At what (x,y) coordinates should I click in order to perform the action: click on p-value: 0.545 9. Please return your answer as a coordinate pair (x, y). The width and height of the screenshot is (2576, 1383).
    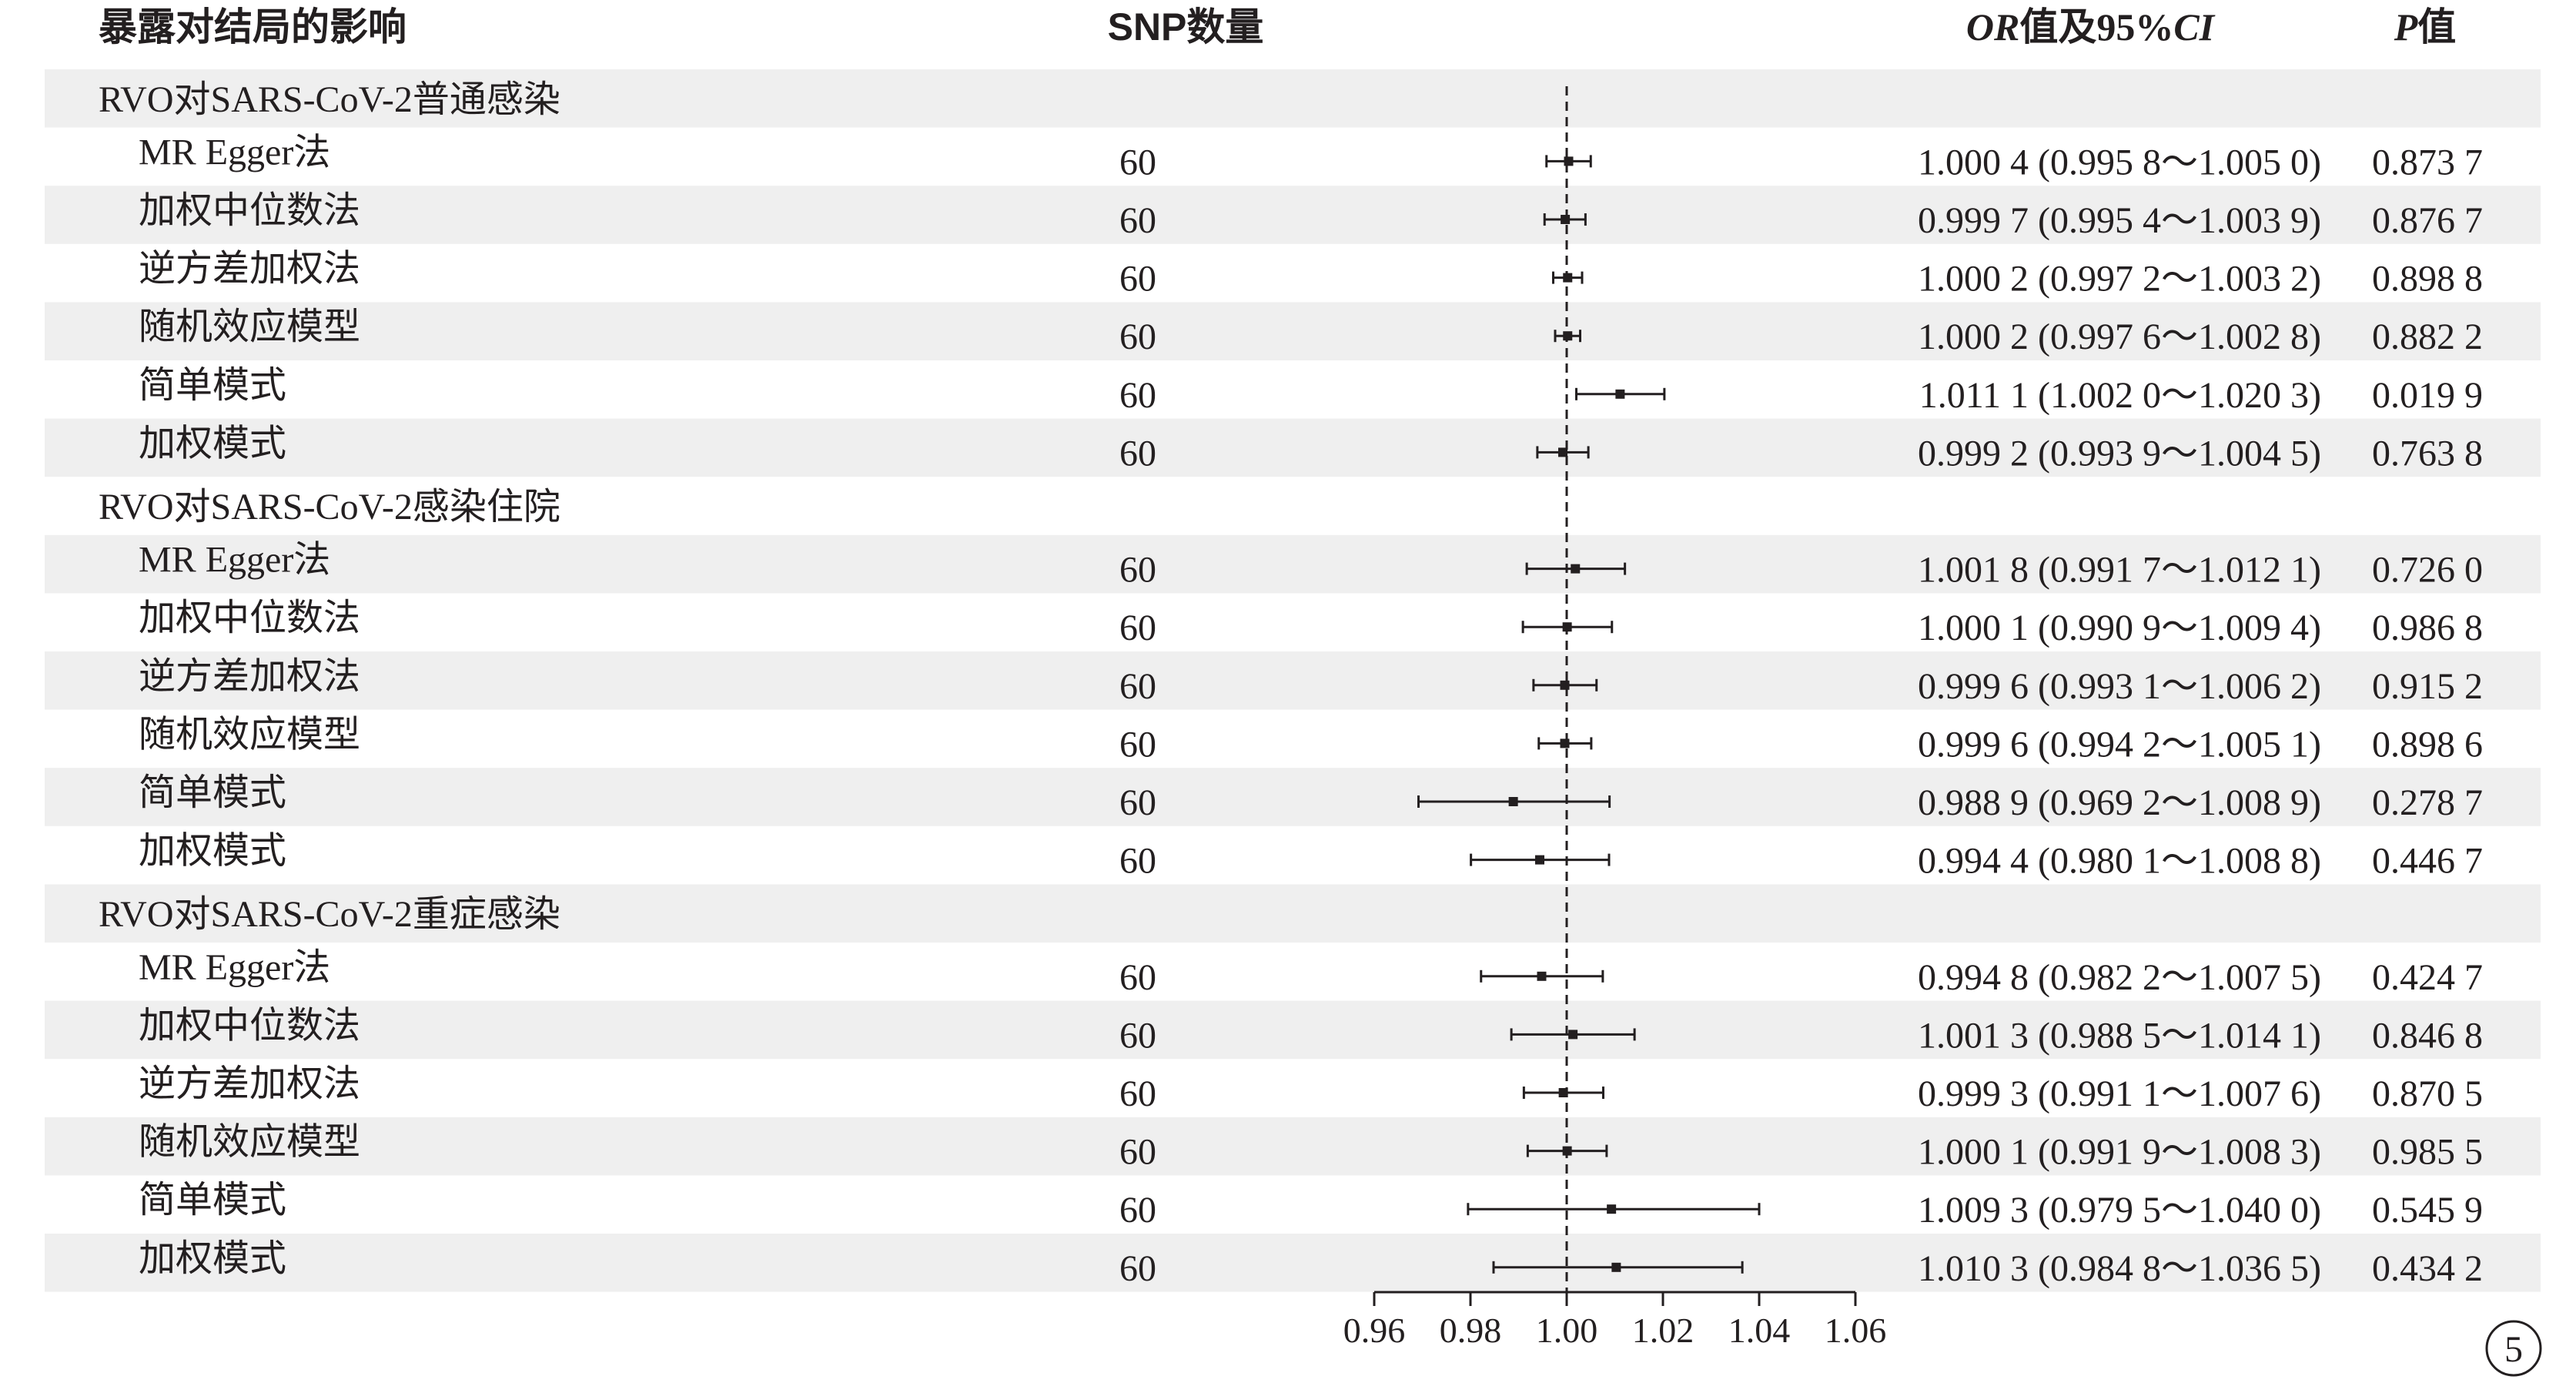
    Looking at the image, I should click on (2427, 1210).